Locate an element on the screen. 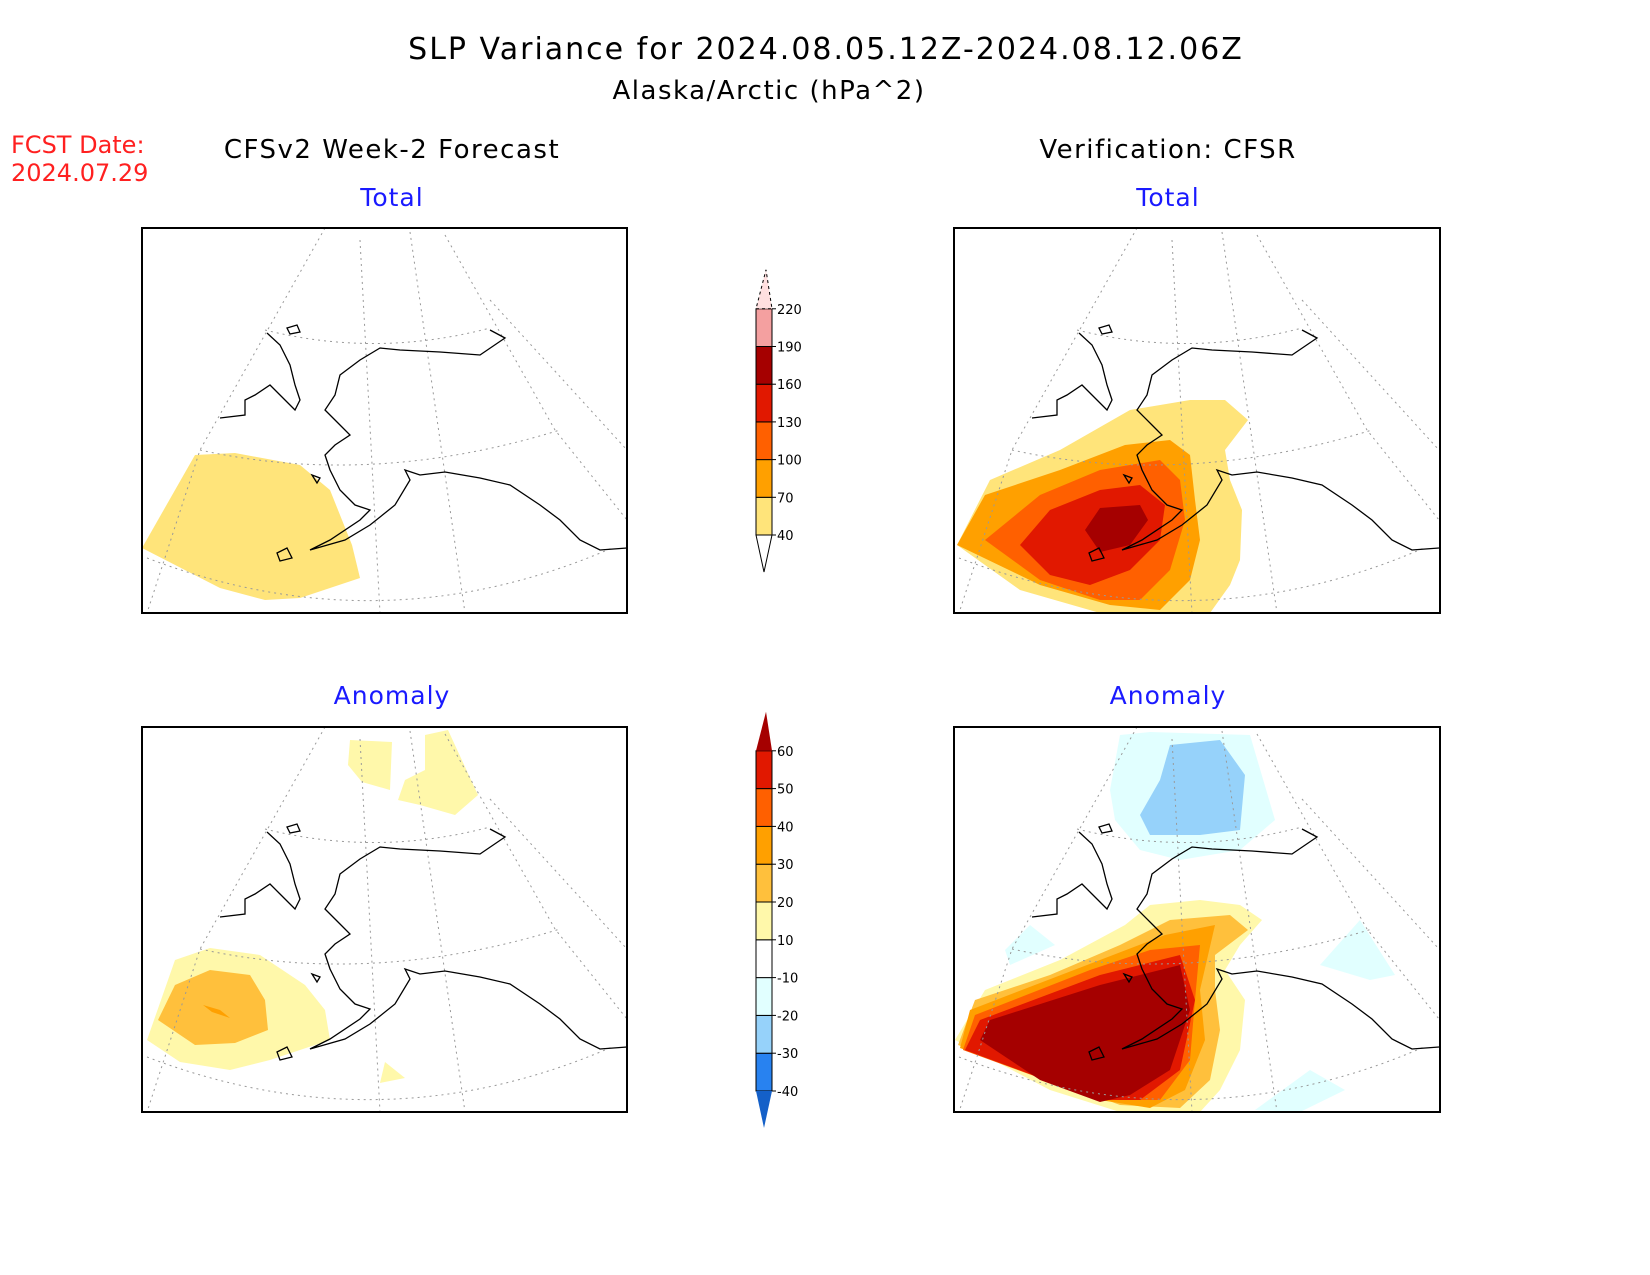  colorbar-label: 130 is located at coordinates (789, 423).